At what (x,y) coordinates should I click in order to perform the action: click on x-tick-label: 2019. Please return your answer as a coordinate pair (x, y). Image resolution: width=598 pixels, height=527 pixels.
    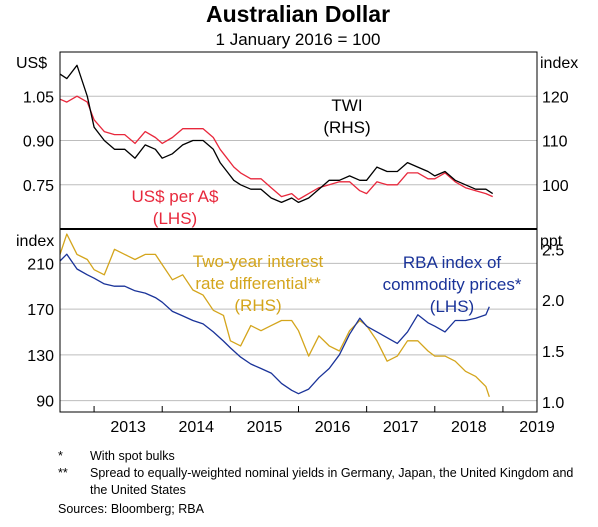
    Looking at the image, I should click on (537, 427).